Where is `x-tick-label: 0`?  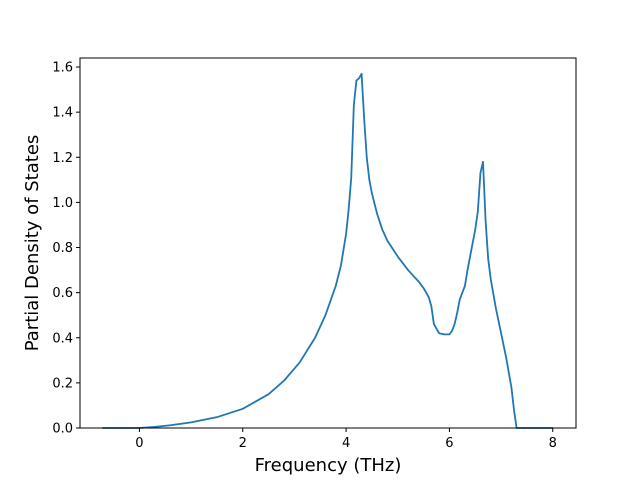
x-tick-label: 0 is located at coordinates (139, 443).